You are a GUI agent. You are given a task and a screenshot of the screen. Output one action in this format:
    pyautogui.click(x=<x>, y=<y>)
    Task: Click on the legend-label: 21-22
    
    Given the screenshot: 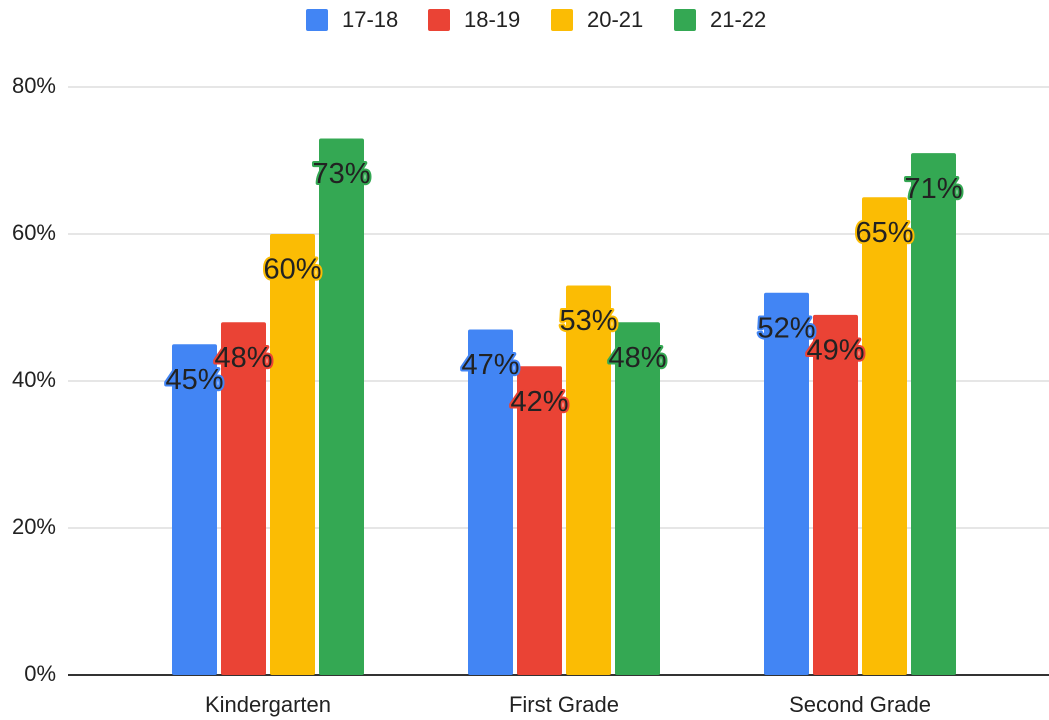 What is the action you would take?
    pyautogui.click(x=738, y=19)
    